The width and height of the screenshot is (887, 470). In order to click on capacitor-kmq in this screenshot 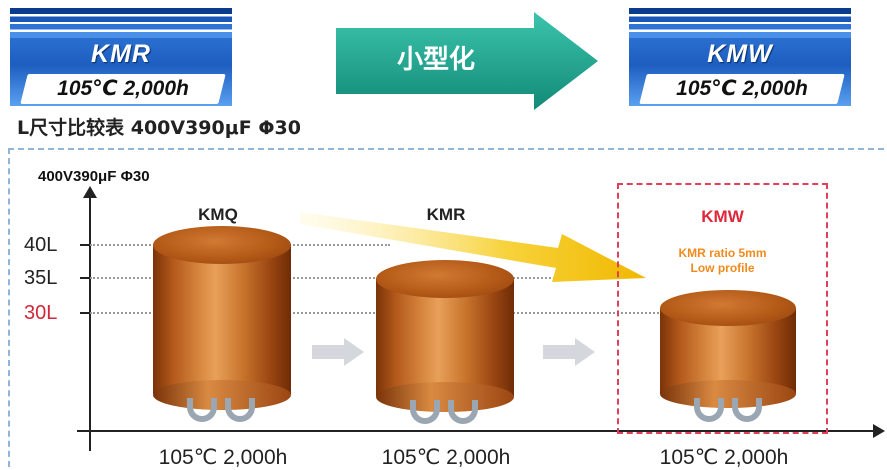, I will do `click(222, 326)`.